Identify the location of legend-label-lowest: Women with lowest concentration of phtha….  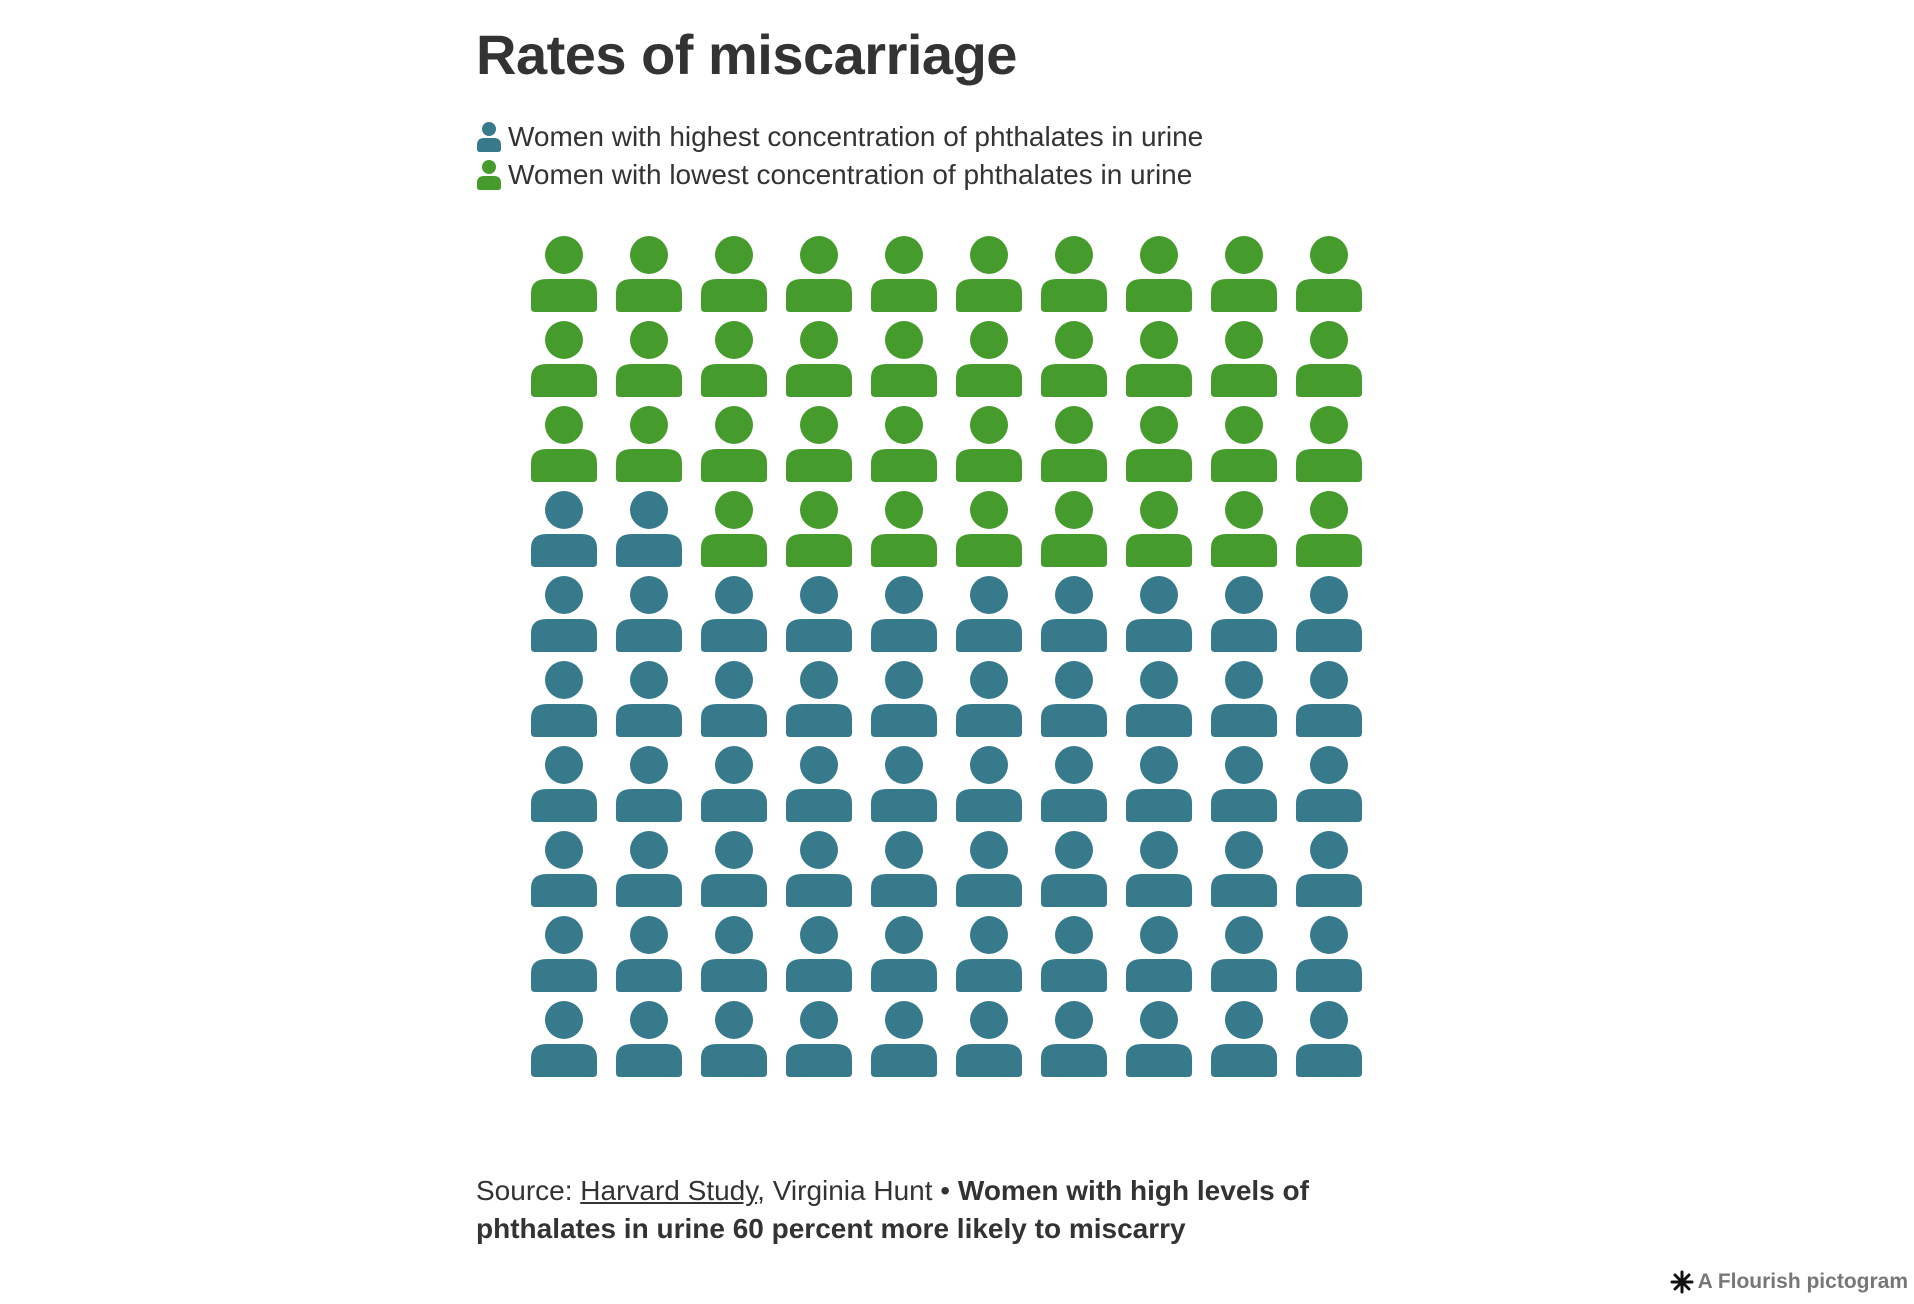
(850, 174).